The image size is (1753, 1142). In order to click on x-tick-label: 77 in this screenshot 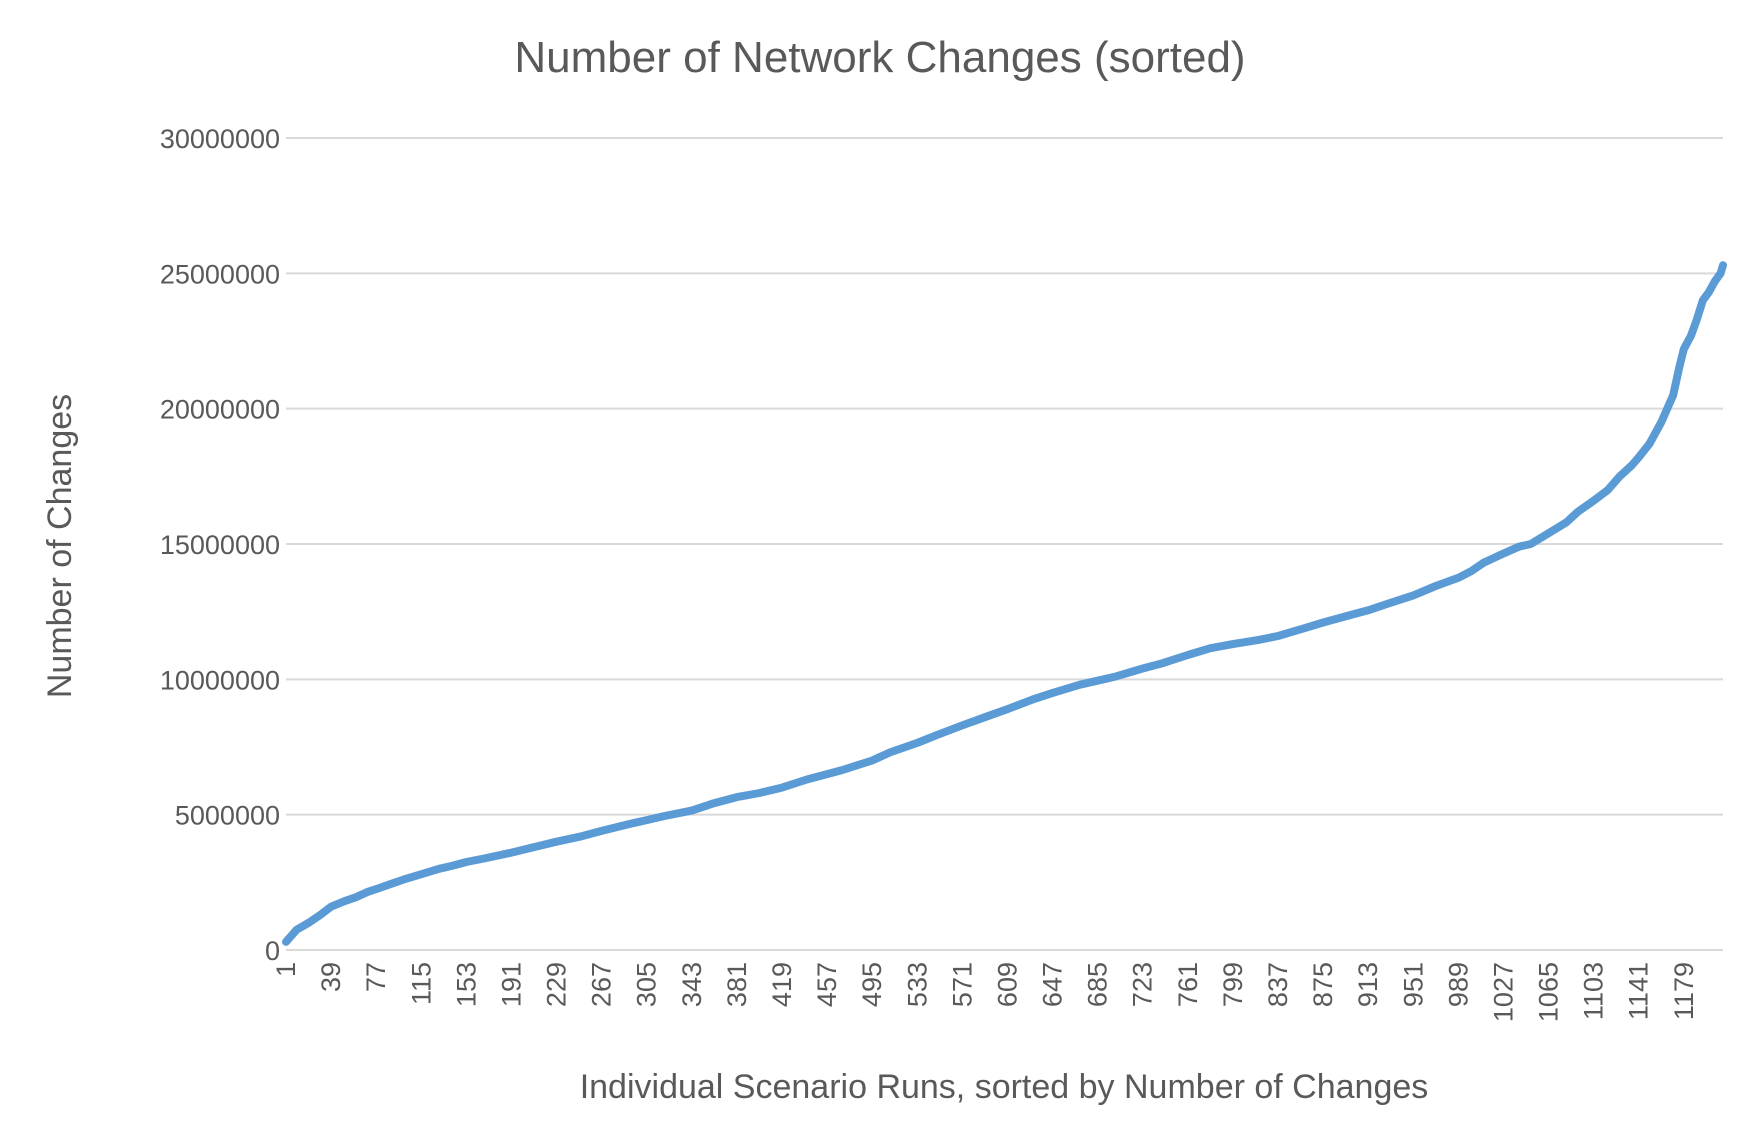, I will do `click(376, 977)`.